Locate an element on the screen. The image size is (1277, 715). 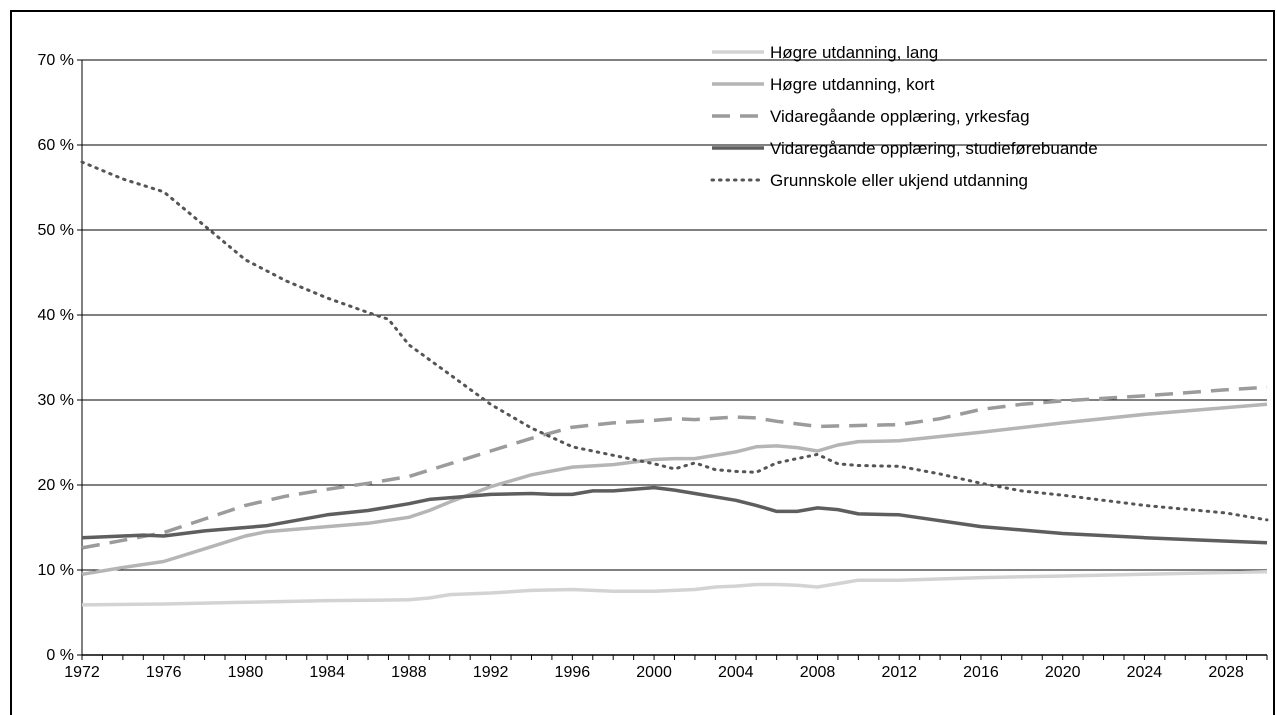
x-tick-label: 1976 is located at coordinates (164, 672).